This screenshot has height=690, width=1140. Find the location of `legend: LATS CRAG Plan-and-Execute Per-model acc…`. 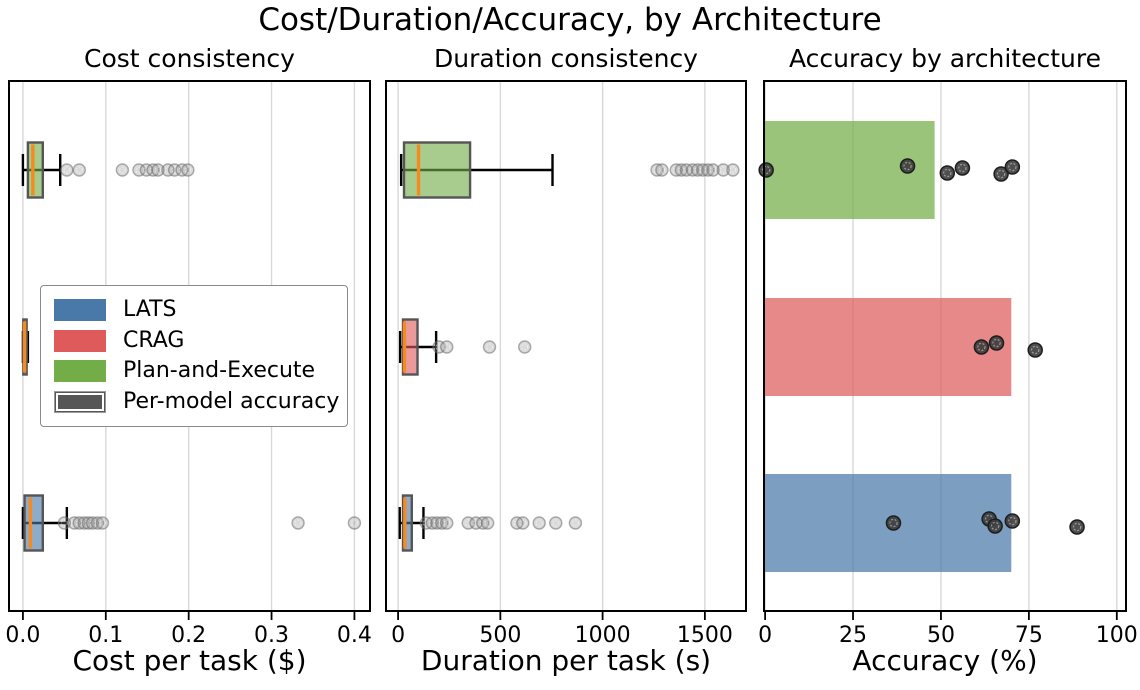

legend: LATS CRAG Plan-and-Execute Per-model acc… is located at coordinates (194, 356).